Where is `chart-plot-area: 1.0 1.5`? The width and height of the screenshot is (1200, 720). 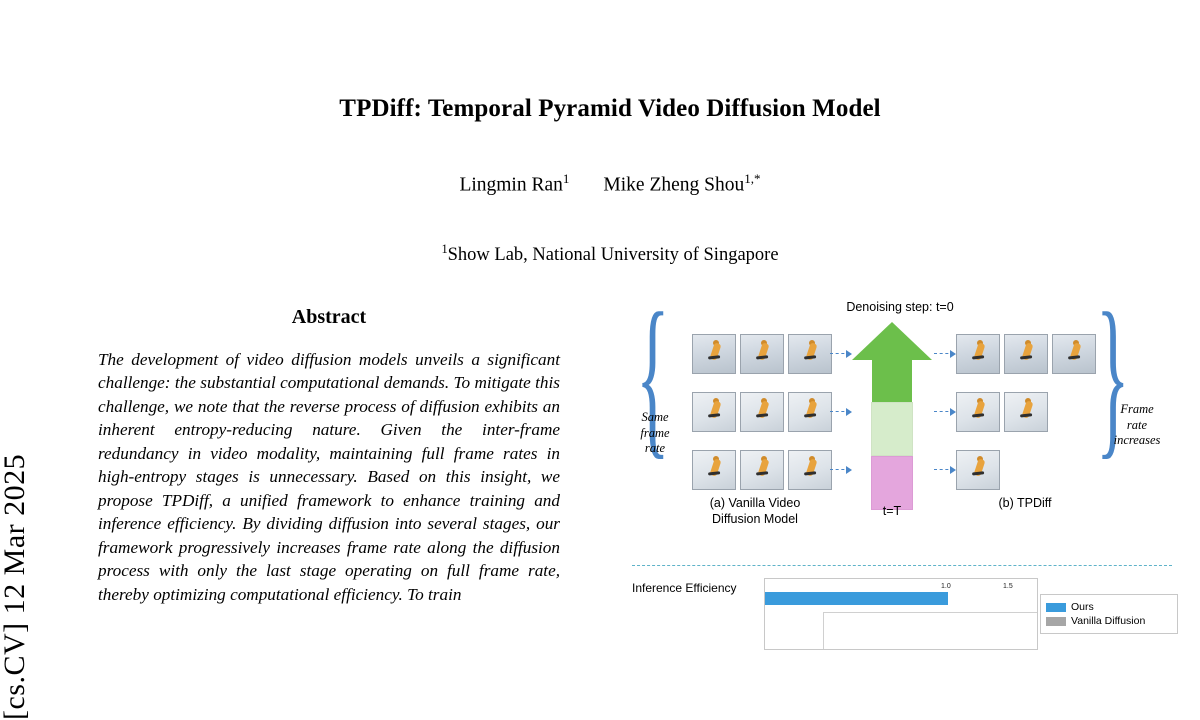 chart-plot-area: 1.0 1.5 is located at coordinates (901, 614).